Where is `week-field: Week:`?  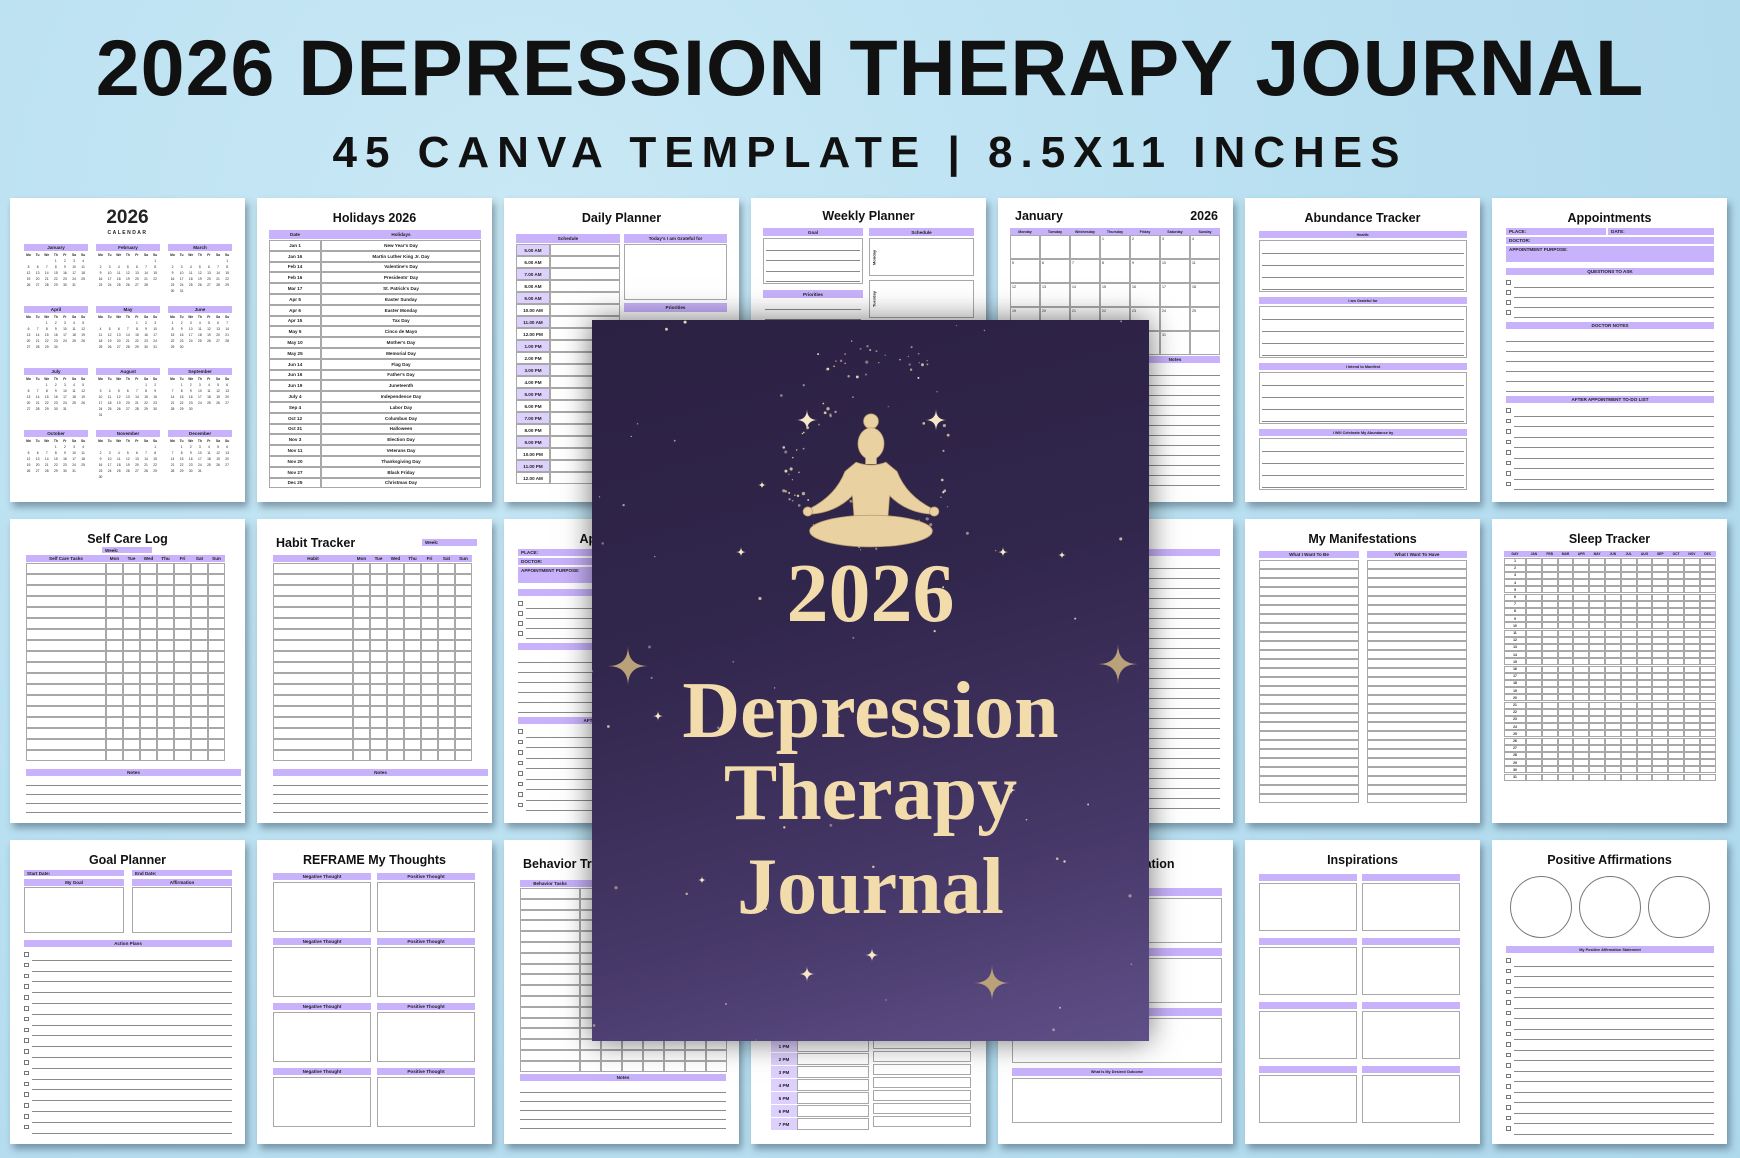
week-field: Week: is located at coordinates (127, 550).